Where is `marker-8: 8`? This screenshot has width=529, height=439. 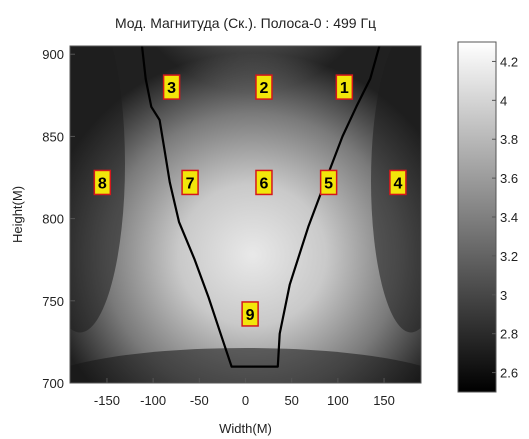 marker-8: 8 is located at coordinates (102, 182).